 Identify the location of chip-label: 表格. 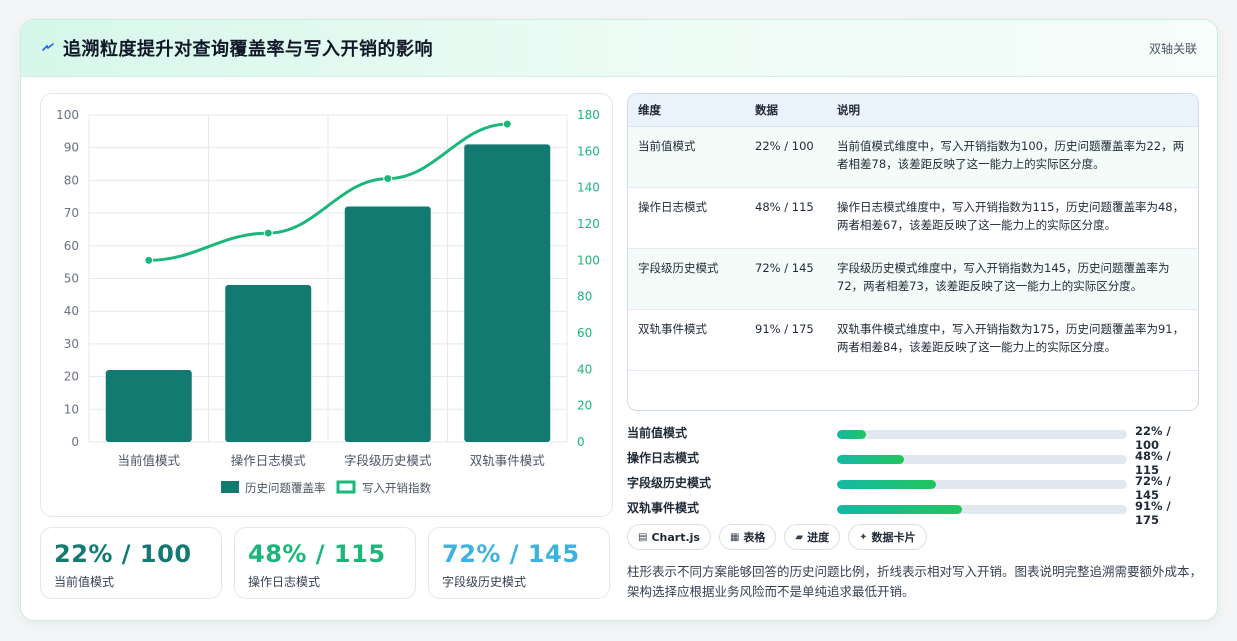
(754, 537).